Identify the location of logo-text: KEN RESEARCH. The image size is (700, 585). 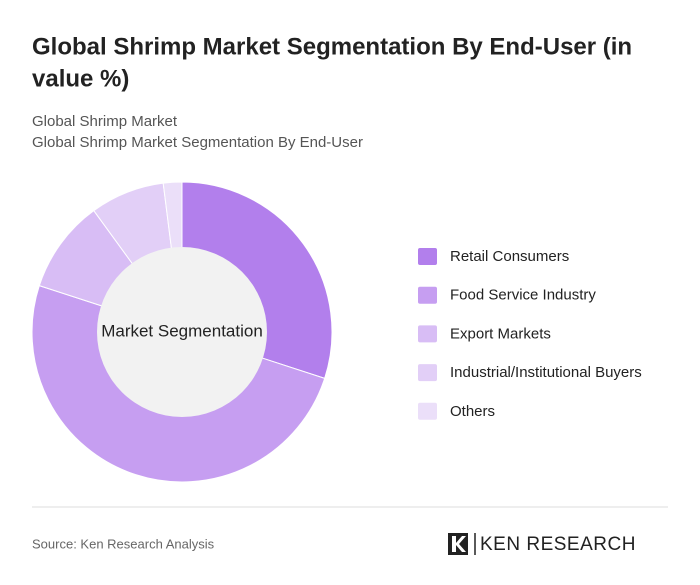
(558, 544).